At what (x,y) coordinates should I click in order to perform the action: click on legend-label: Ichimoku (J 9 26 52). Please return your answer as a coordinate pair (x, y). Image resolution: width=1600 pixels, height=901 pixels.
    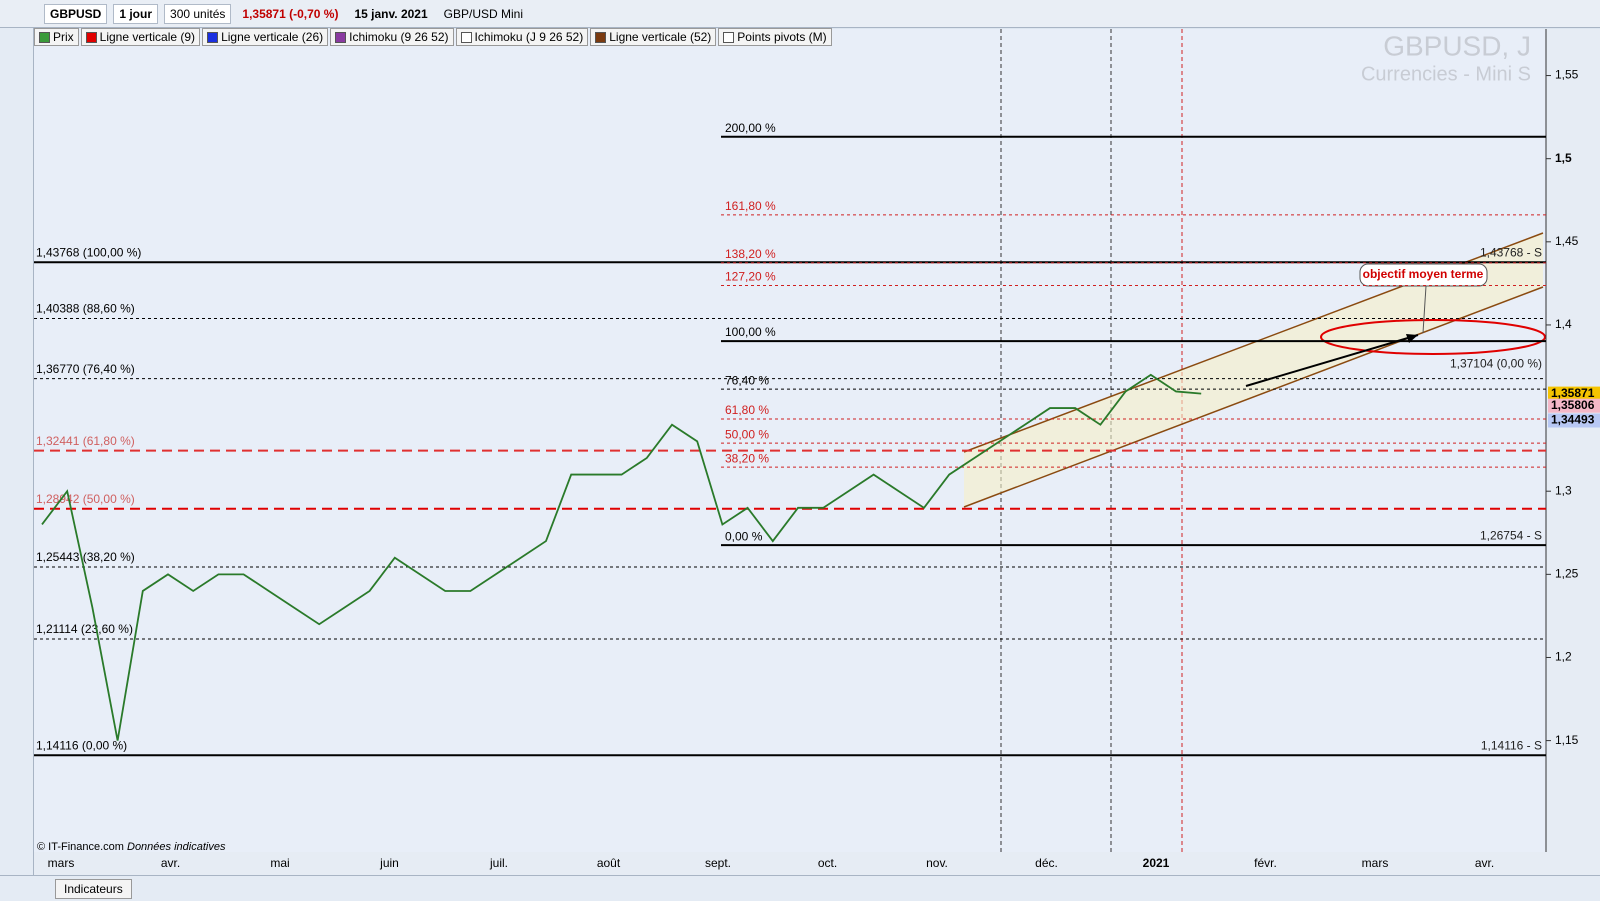
    Looking at the image, I should click on (529, 37).